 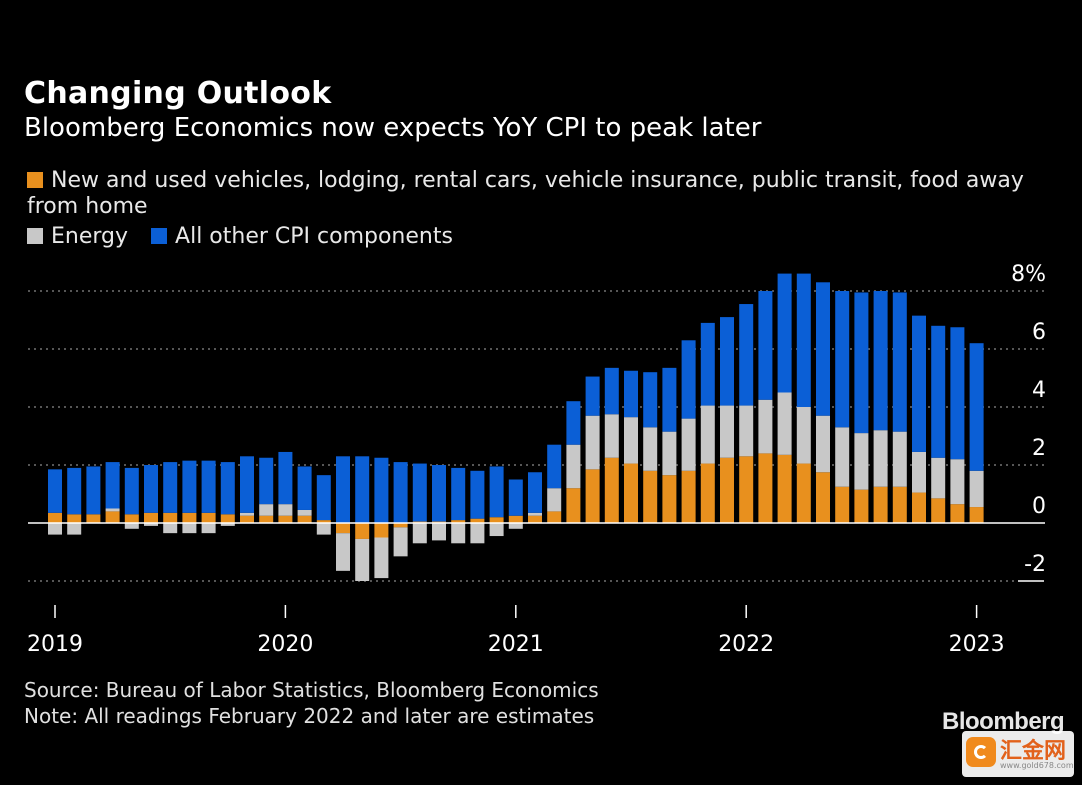 I want to click on watermark-url: www.gold678.com, so click(x=1037, y=765).